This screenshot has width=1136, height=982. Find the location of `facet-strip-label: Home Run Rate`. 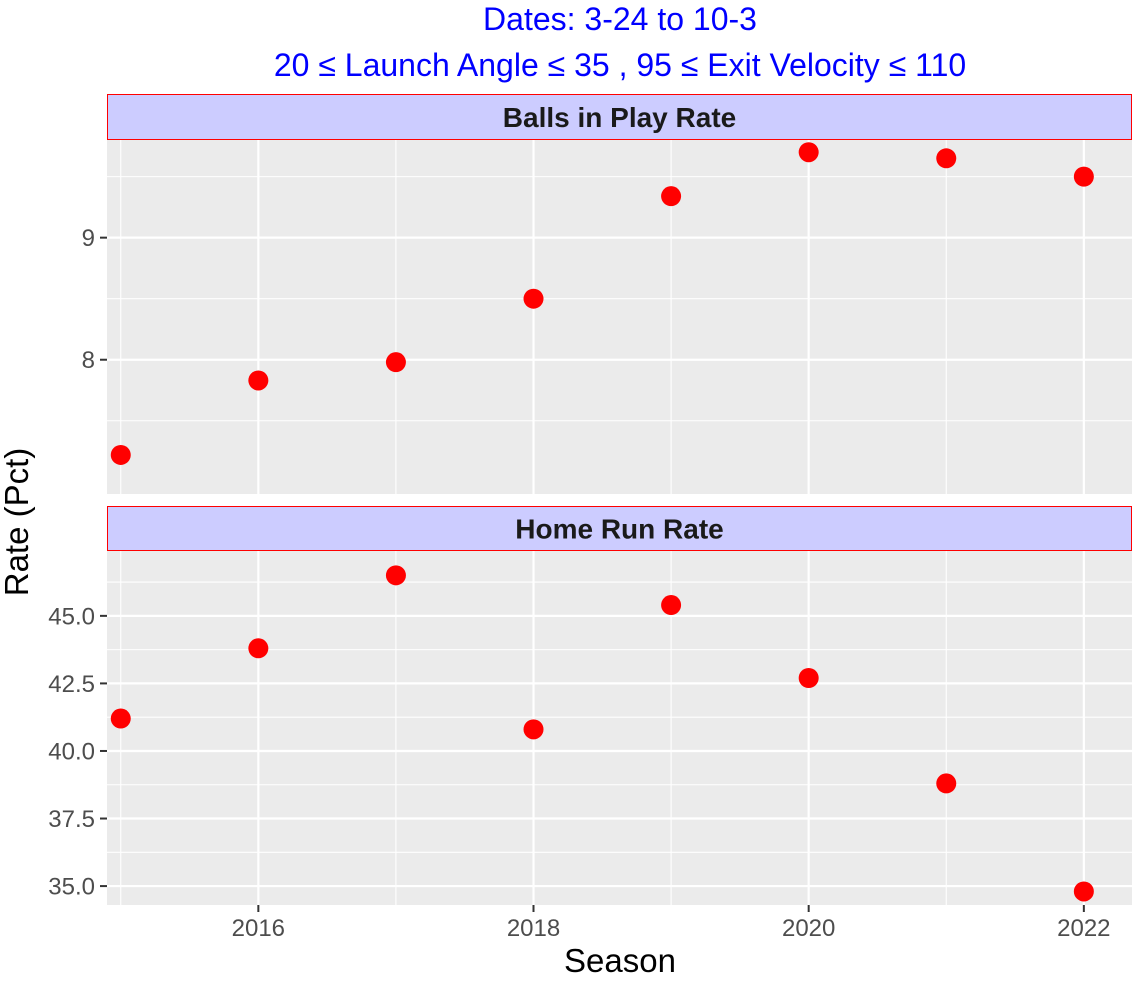

facet-strip-label: Home Run Rate is located at coordinates (619, 529).